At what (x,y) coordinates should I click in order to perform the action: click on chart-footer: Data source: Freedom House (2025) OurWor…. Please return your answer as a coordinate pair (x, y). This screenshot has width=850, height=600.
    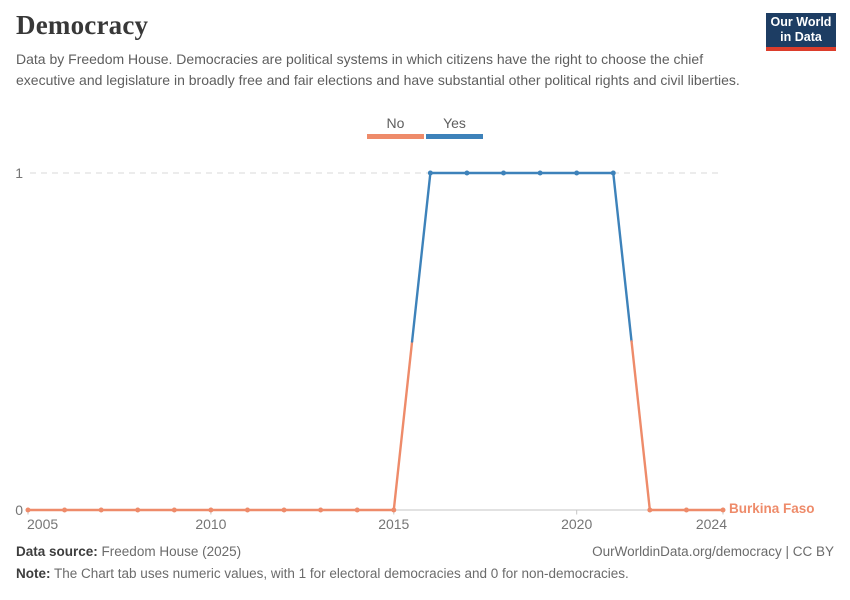
    Looking at the image, I should click on (425, 562).